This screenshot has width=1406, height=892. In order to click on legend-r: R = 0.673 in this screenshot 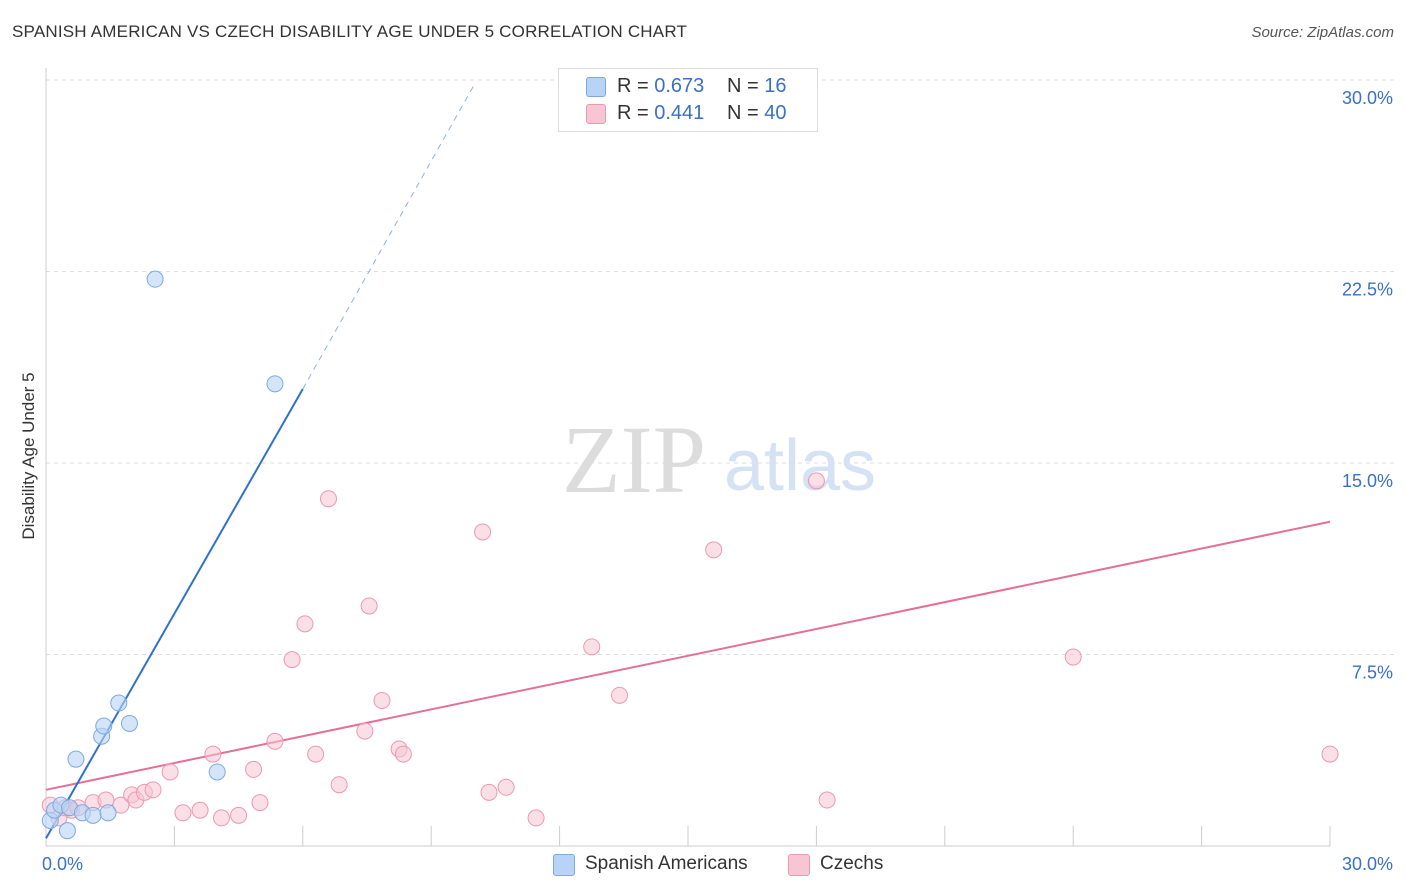, I will do `click(660, 86)`.